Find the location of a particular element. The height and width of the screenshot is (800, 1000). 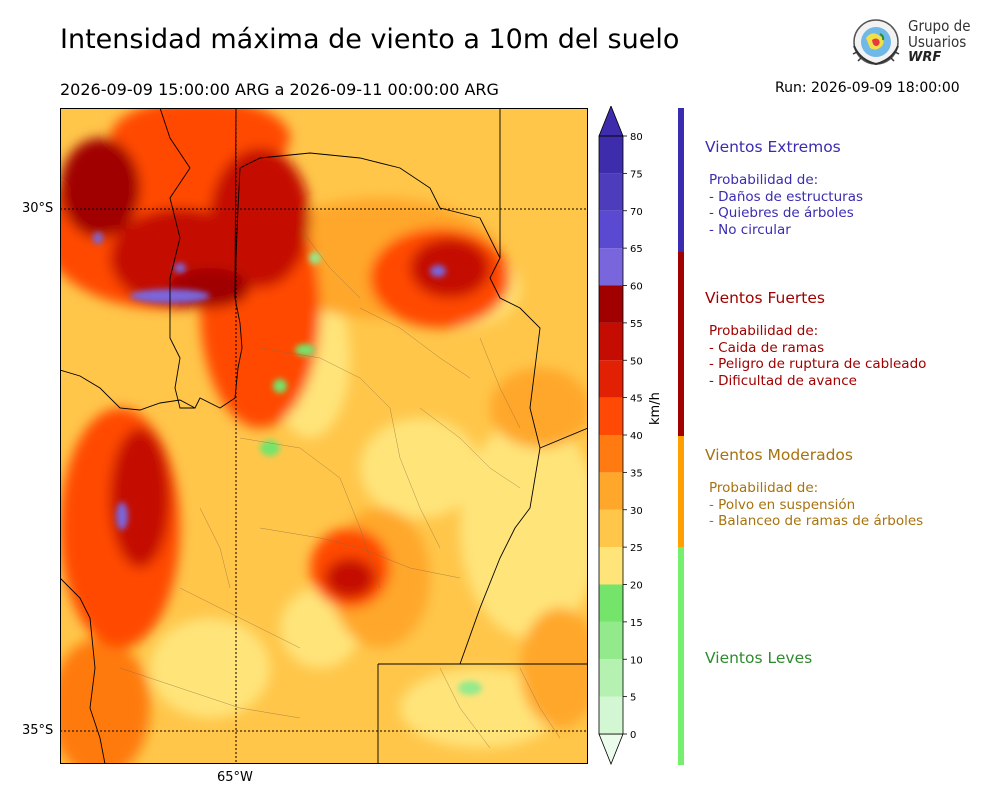

colorbar-tick-label: 45 is located at coordinates (636, 399).